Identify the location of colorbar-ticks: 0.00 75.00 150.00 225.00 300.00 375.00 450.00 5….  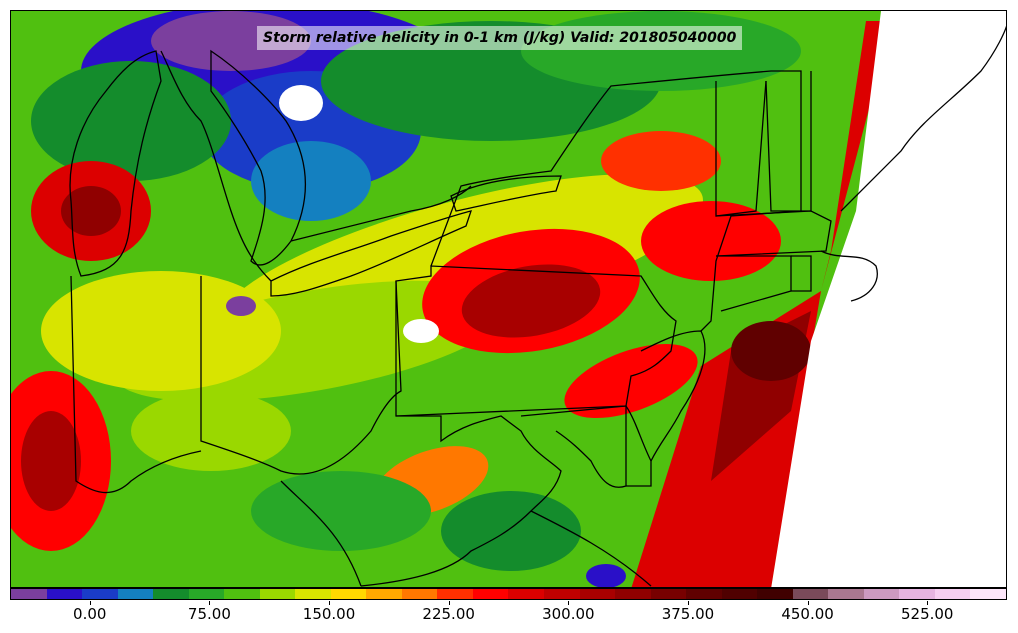
(508, 616).